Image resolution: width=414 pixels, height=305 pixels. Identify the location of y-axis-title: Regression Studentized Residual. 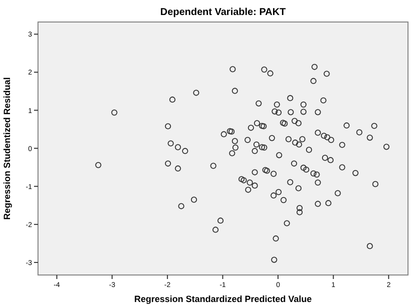
(7, 148).